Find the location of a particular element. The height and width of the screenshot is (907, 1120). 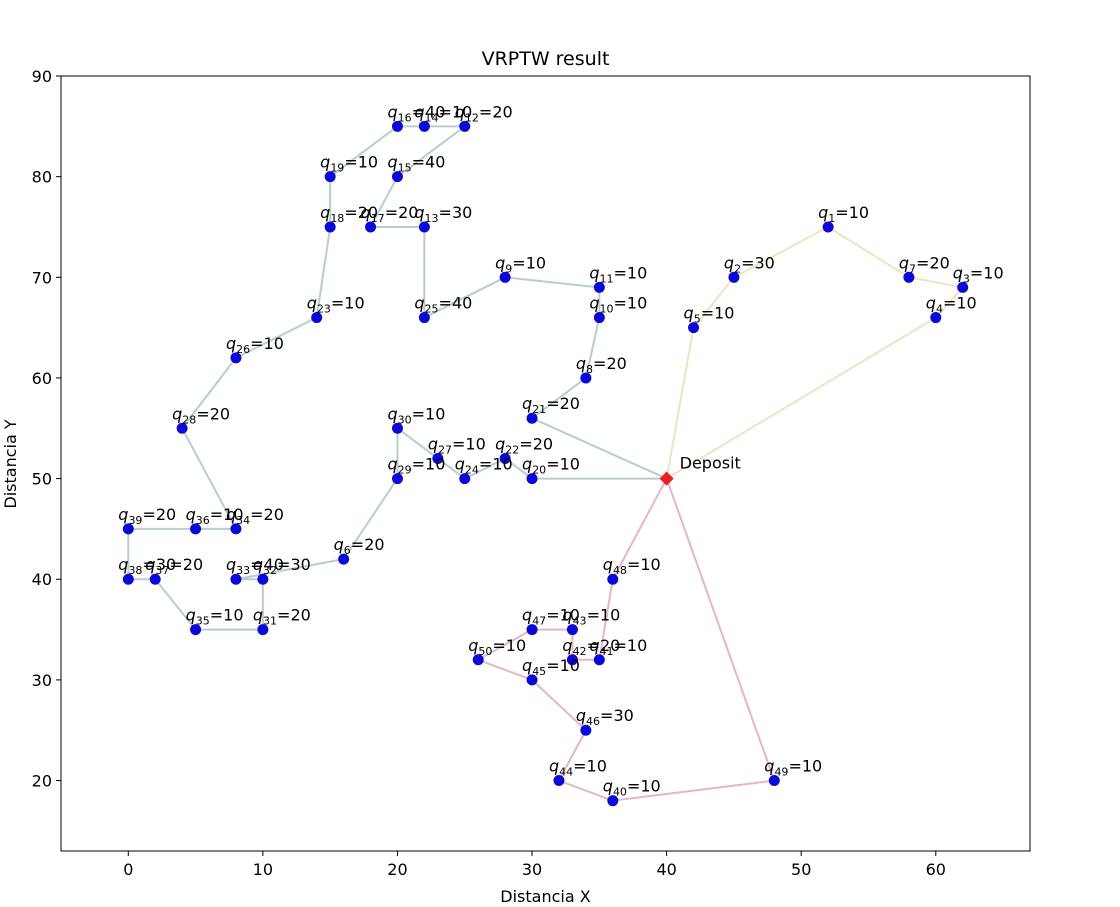

customer-label-43: q43=10 is located at coordinates (591, 617).